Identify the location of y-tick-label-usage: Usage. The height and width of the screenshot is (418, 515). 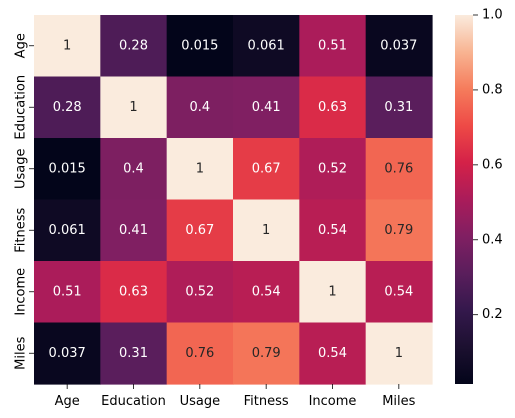
(21, 168).